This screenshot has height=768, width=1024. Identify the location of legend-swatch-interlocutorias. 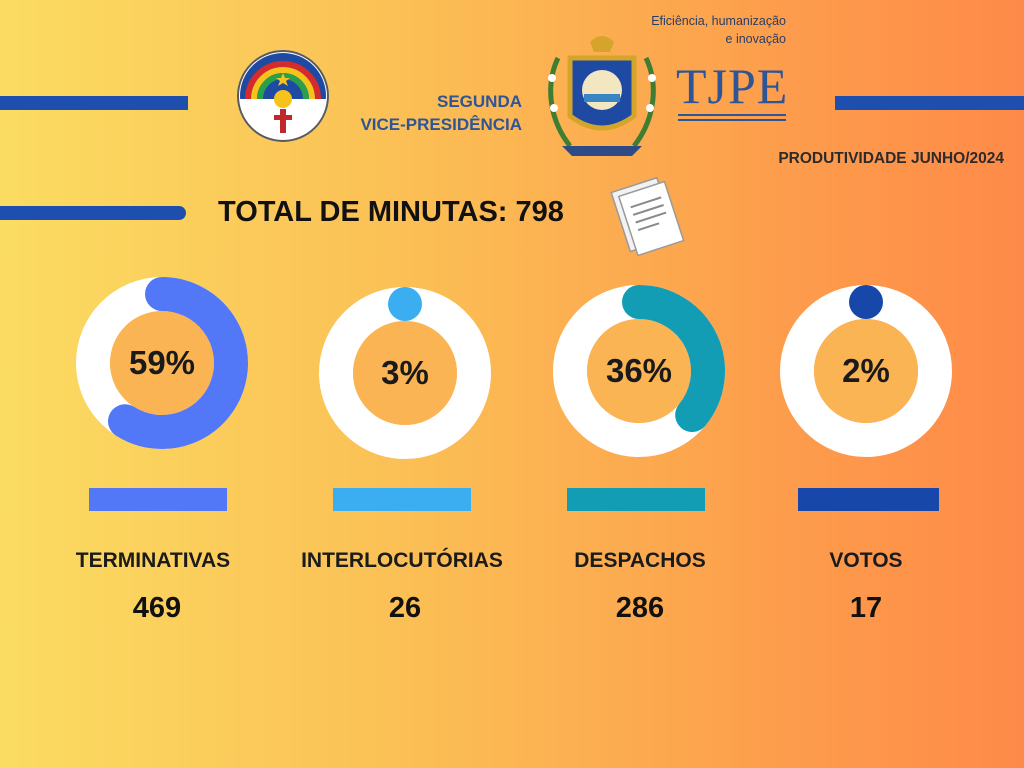
(402, 499).